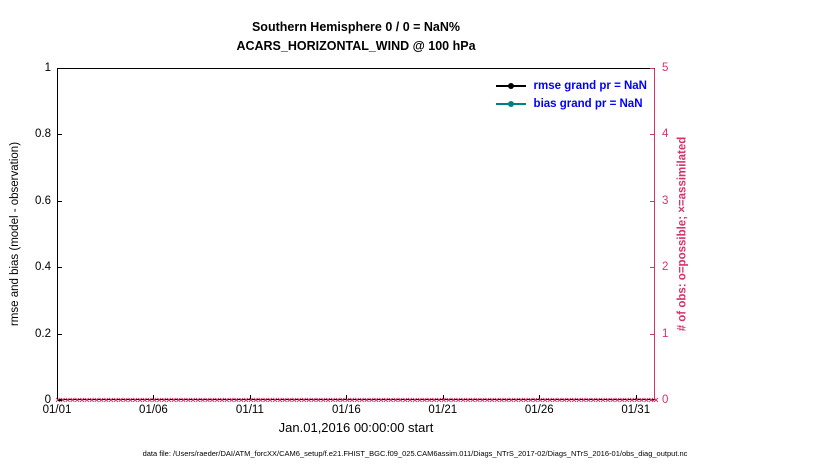 This screenshot has height=470, width=830. What do you see at coordinates (510, 104) in the screenshot?
I see `bias-line-swatch` at bounding box center [510, 104].